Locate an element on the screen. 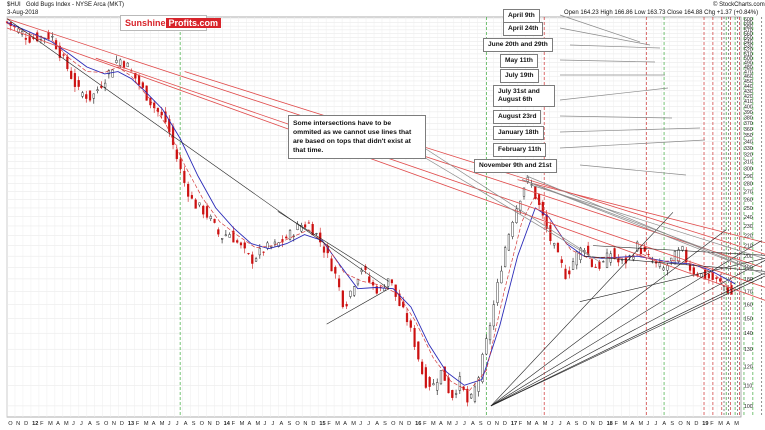 The image size is (765, 430). y-tick-label: 470 is located at coordinates (748, 73).